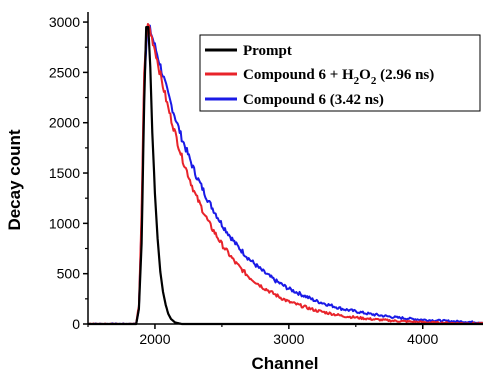 This screenshot has height=375, width=483. What do you see at coordinates (14, 179) in the screenshot?
I see `y-axis-title: Decay count` at bounding box center [14, 179].